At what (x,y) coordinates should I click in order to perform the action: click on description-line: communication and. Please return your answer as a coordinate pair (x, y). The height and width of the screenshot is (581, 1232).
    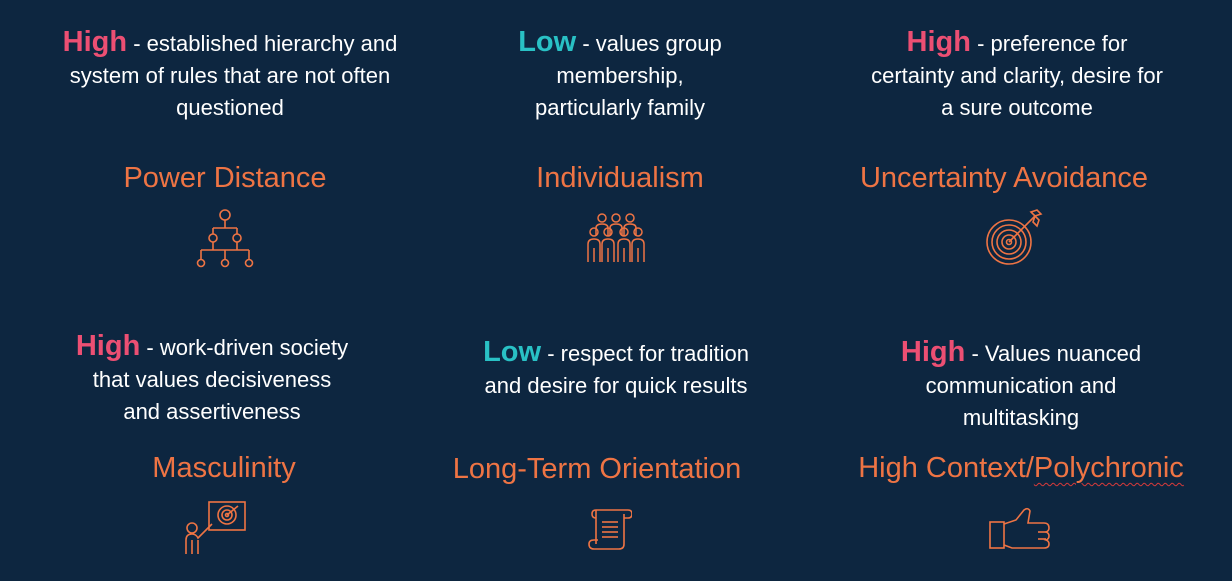
    Looking at the image, I should click on (1021, 385).